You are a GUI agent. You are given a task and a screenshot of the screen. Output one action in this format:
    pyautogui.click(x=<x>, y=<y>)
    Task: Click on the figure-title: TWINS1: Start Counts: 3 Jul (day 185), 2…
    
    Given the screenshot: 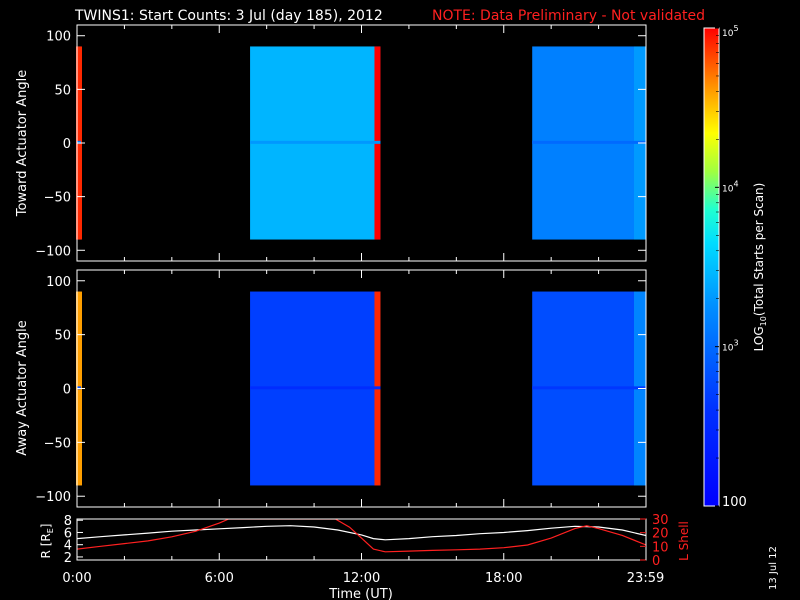 What is the action you would take?
    pyautogui.click(x=228, y=16)
    